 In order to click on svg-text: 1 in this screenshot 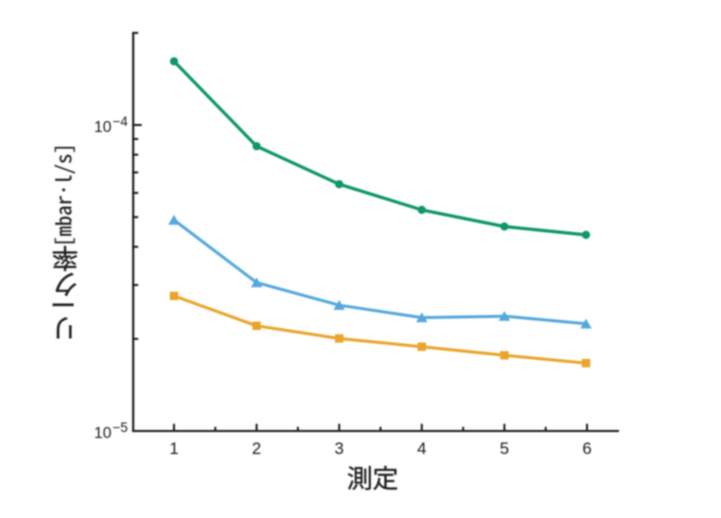, I will do `click(173, 448)`.